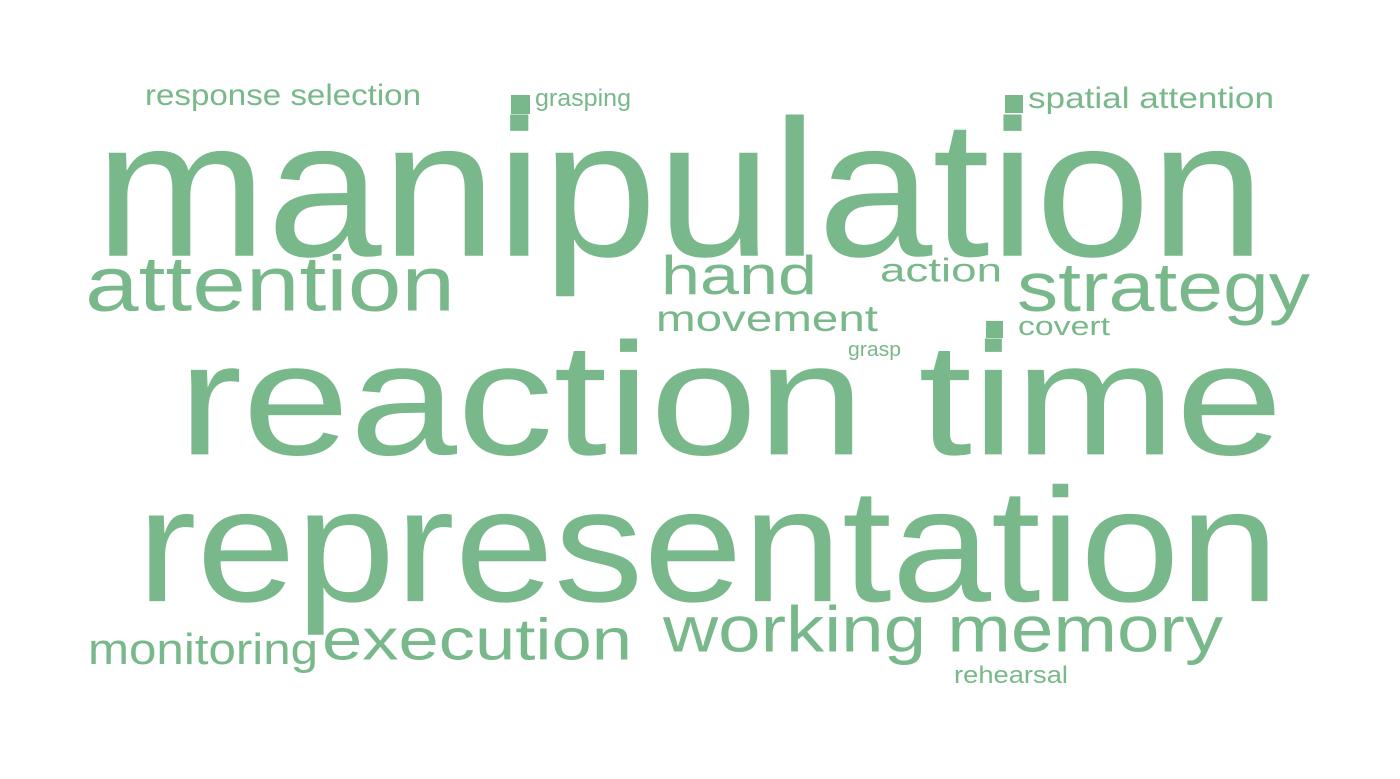 Image resolution: width=1400 pixels, height=779 pixels. I want to click on word-strategy: strategy, so click(1163, 287).